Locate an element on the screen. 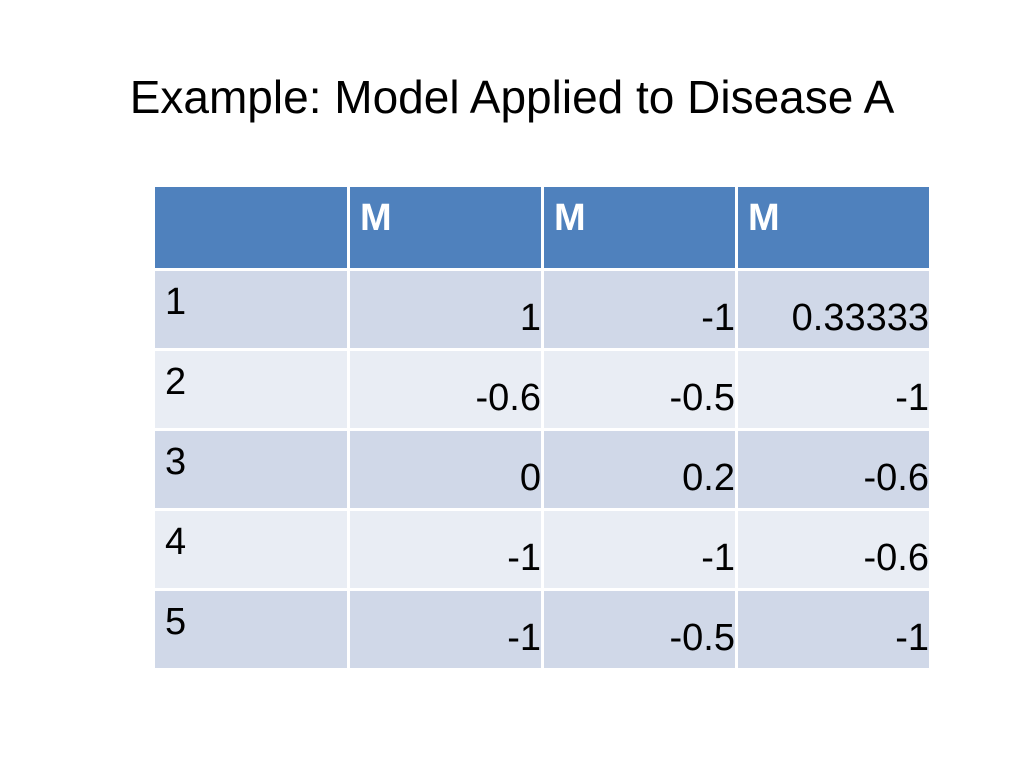 This screenshot has height=768, width=1024. table-cell: 0 is located at coordinates (445, 469).